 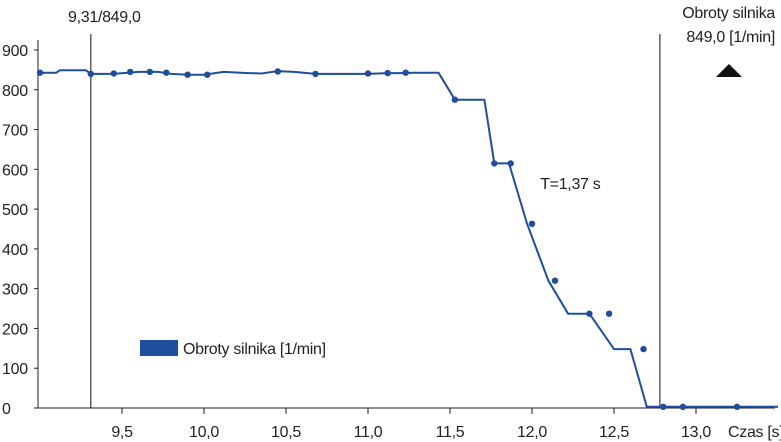 I want to click on y-tick-label: 400, so click(x=15, y=250).